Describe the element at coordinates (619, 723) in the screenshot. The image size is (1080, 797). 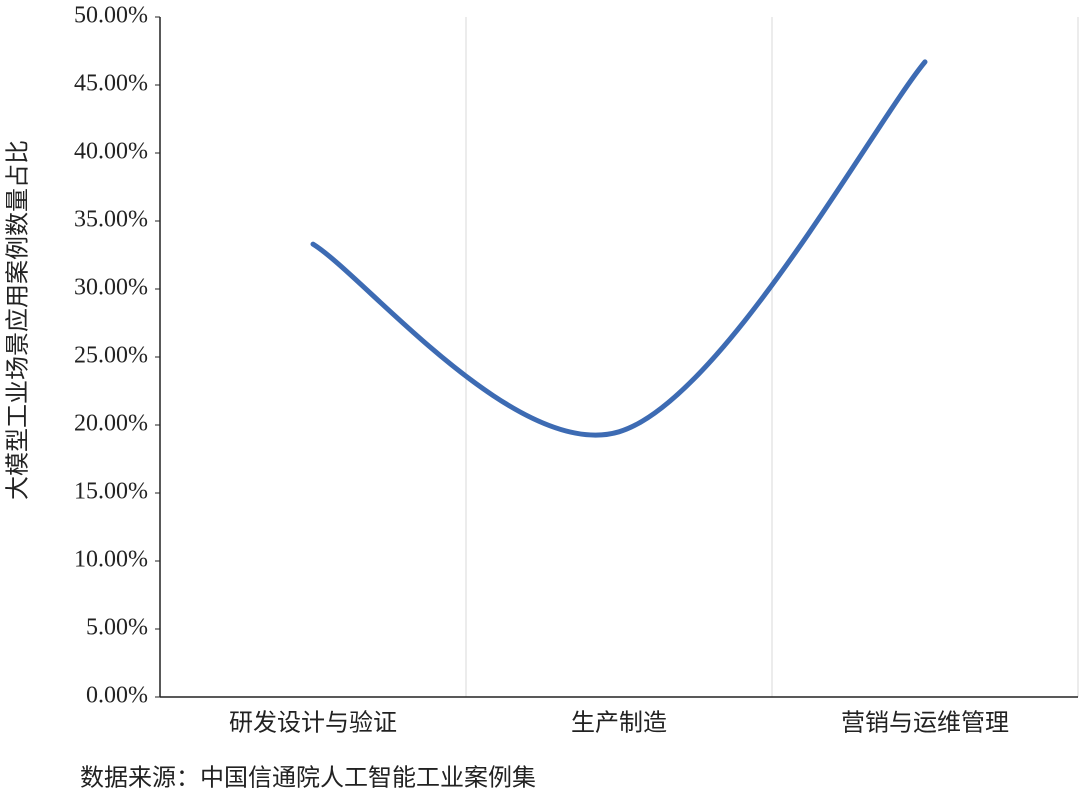
I see `x-tick-label: 生产制造` at that location.